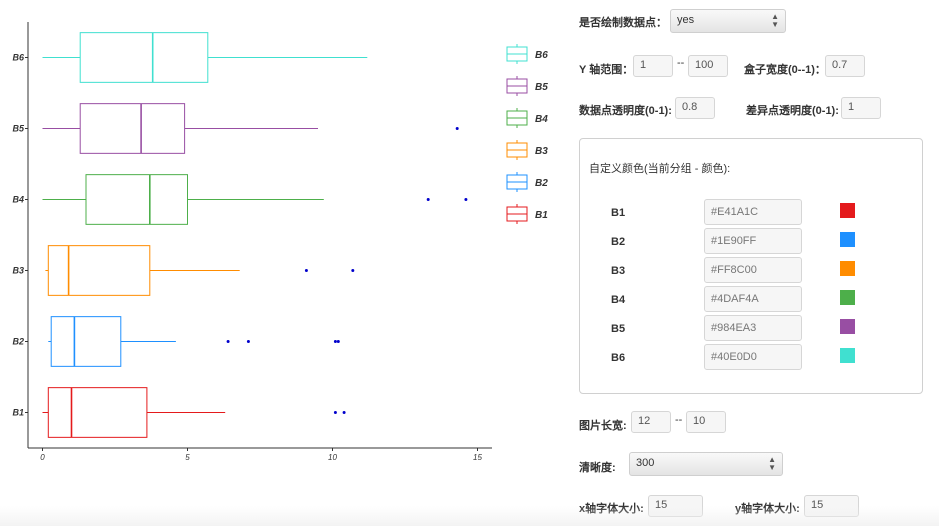 Image resolution: width=939 pixels, height=526 pixels. I want to click on color-row-name: B1, so click(618, 213).